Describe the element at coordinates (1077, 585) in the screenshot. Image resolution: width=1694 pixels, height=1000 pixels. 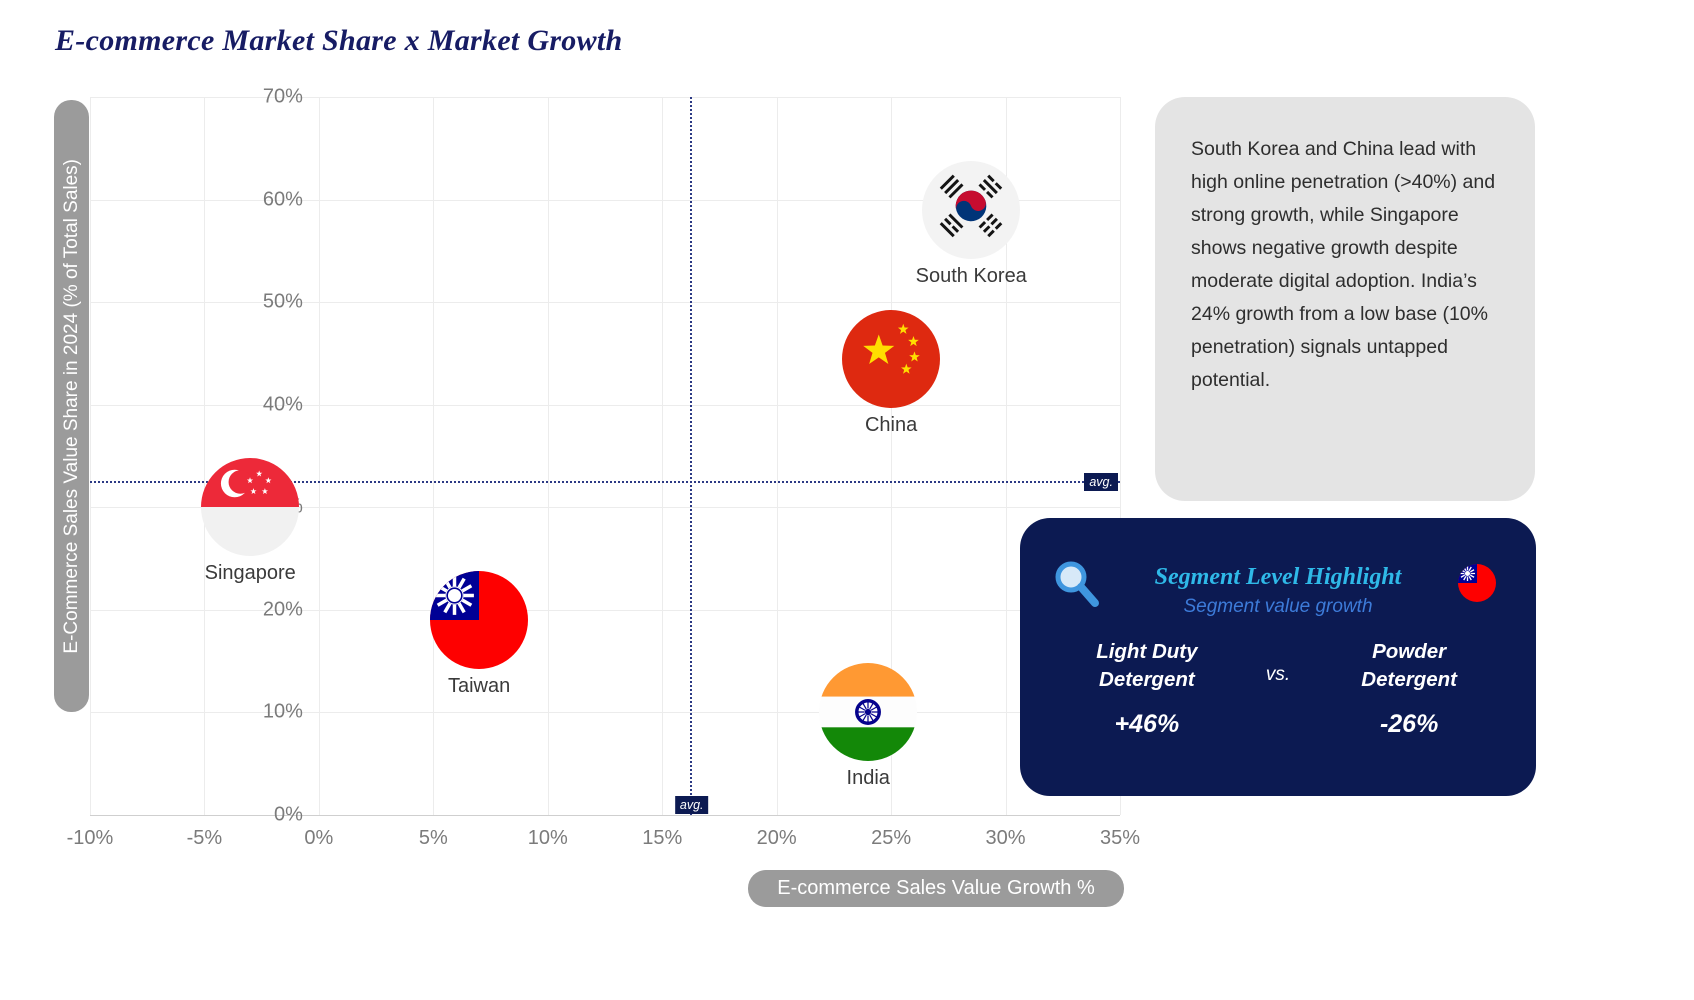
I see `magnifier-icon` at that location.